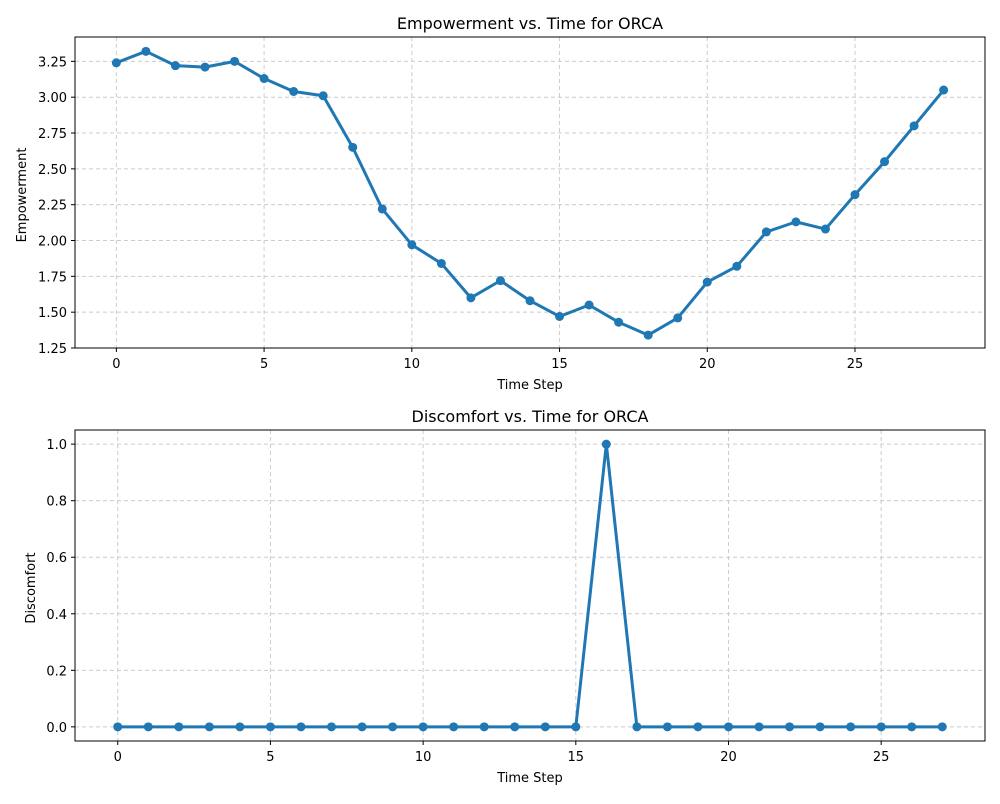 The width and height of the screenshot is (1000, 804). I want to click on y-tick-label: 0.2, so click(56, 671).